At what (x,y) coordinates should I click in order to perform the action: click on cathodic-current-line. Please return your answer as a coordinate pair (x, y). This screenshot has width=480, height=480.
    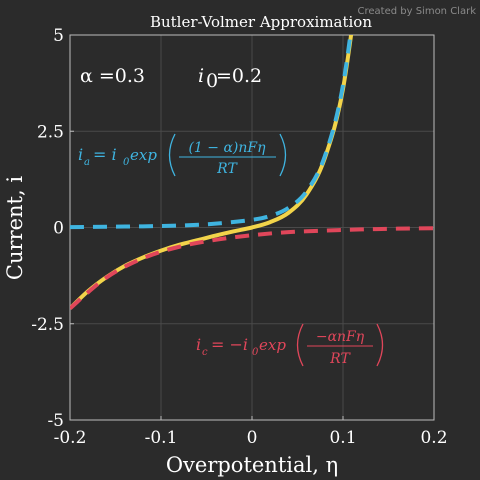
    Looking at the image, I should click on (252, 268).